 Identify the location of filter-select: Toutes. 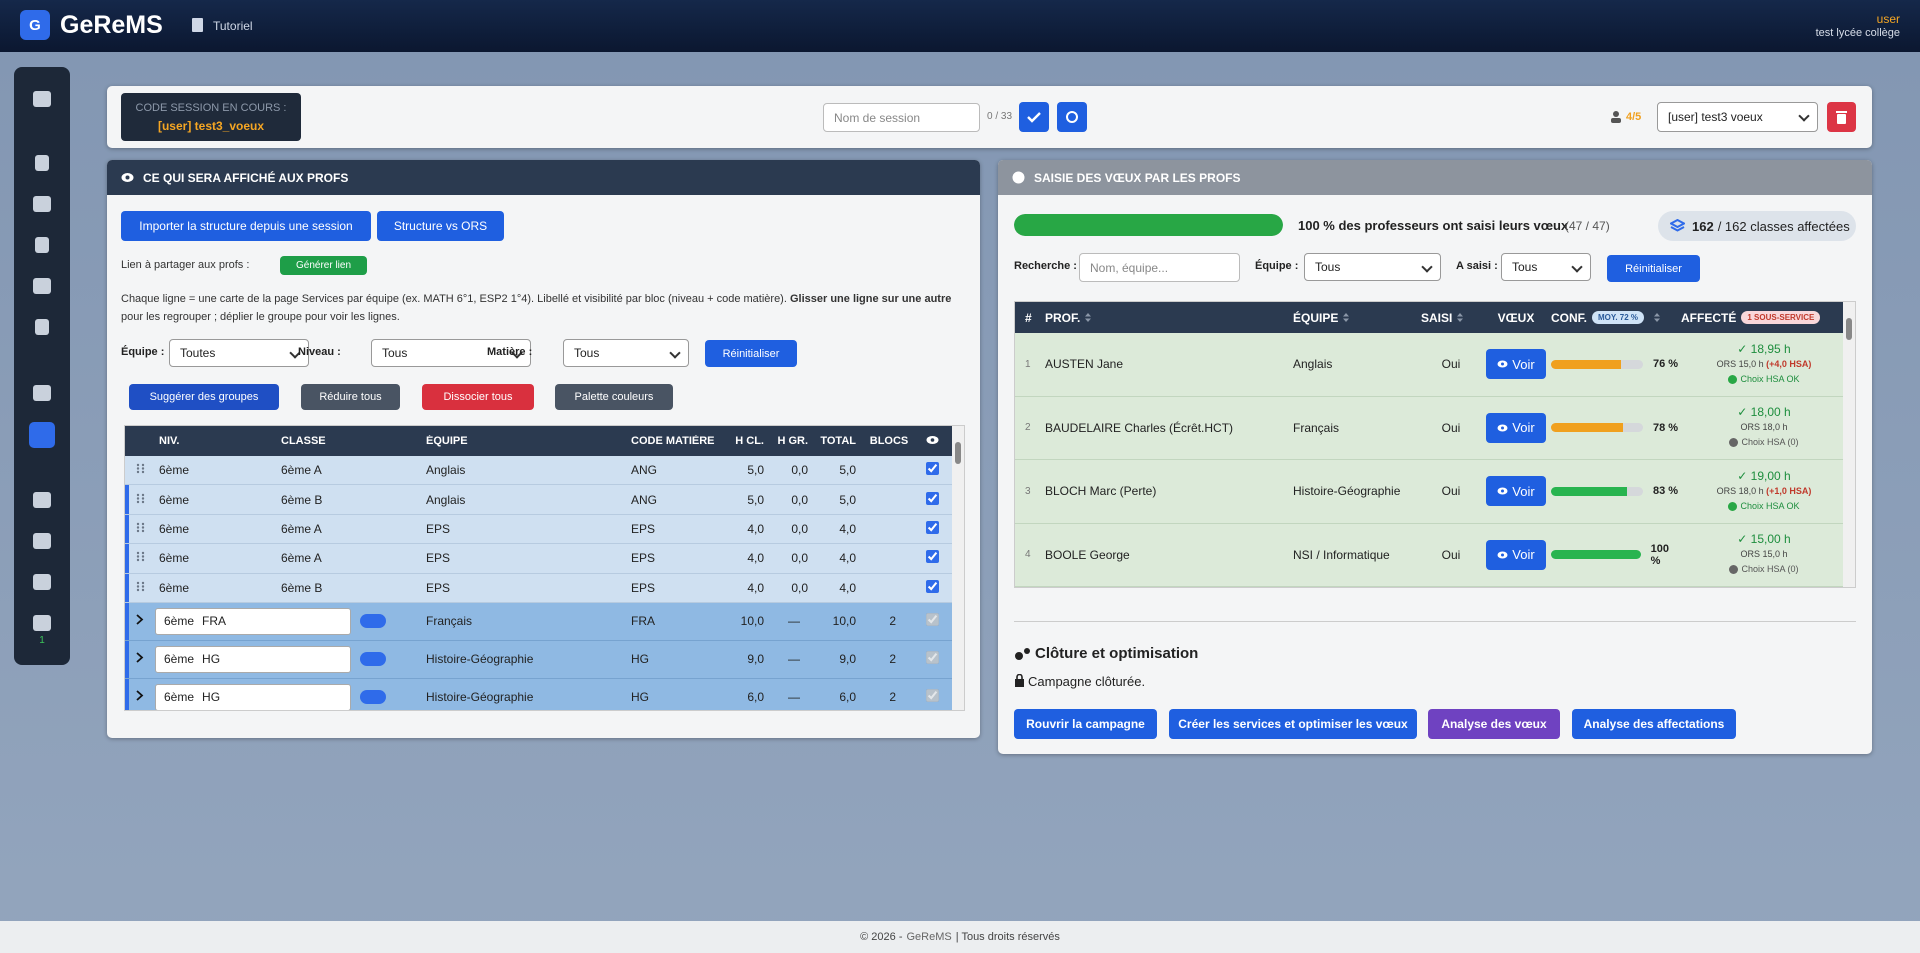
(239, 353).